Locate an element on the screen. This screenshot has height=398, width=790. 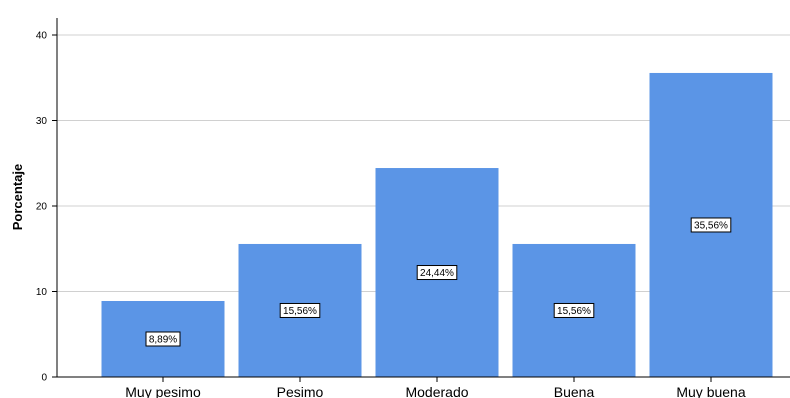
y-tick-label: 20 is located at coordinates (42, 207).